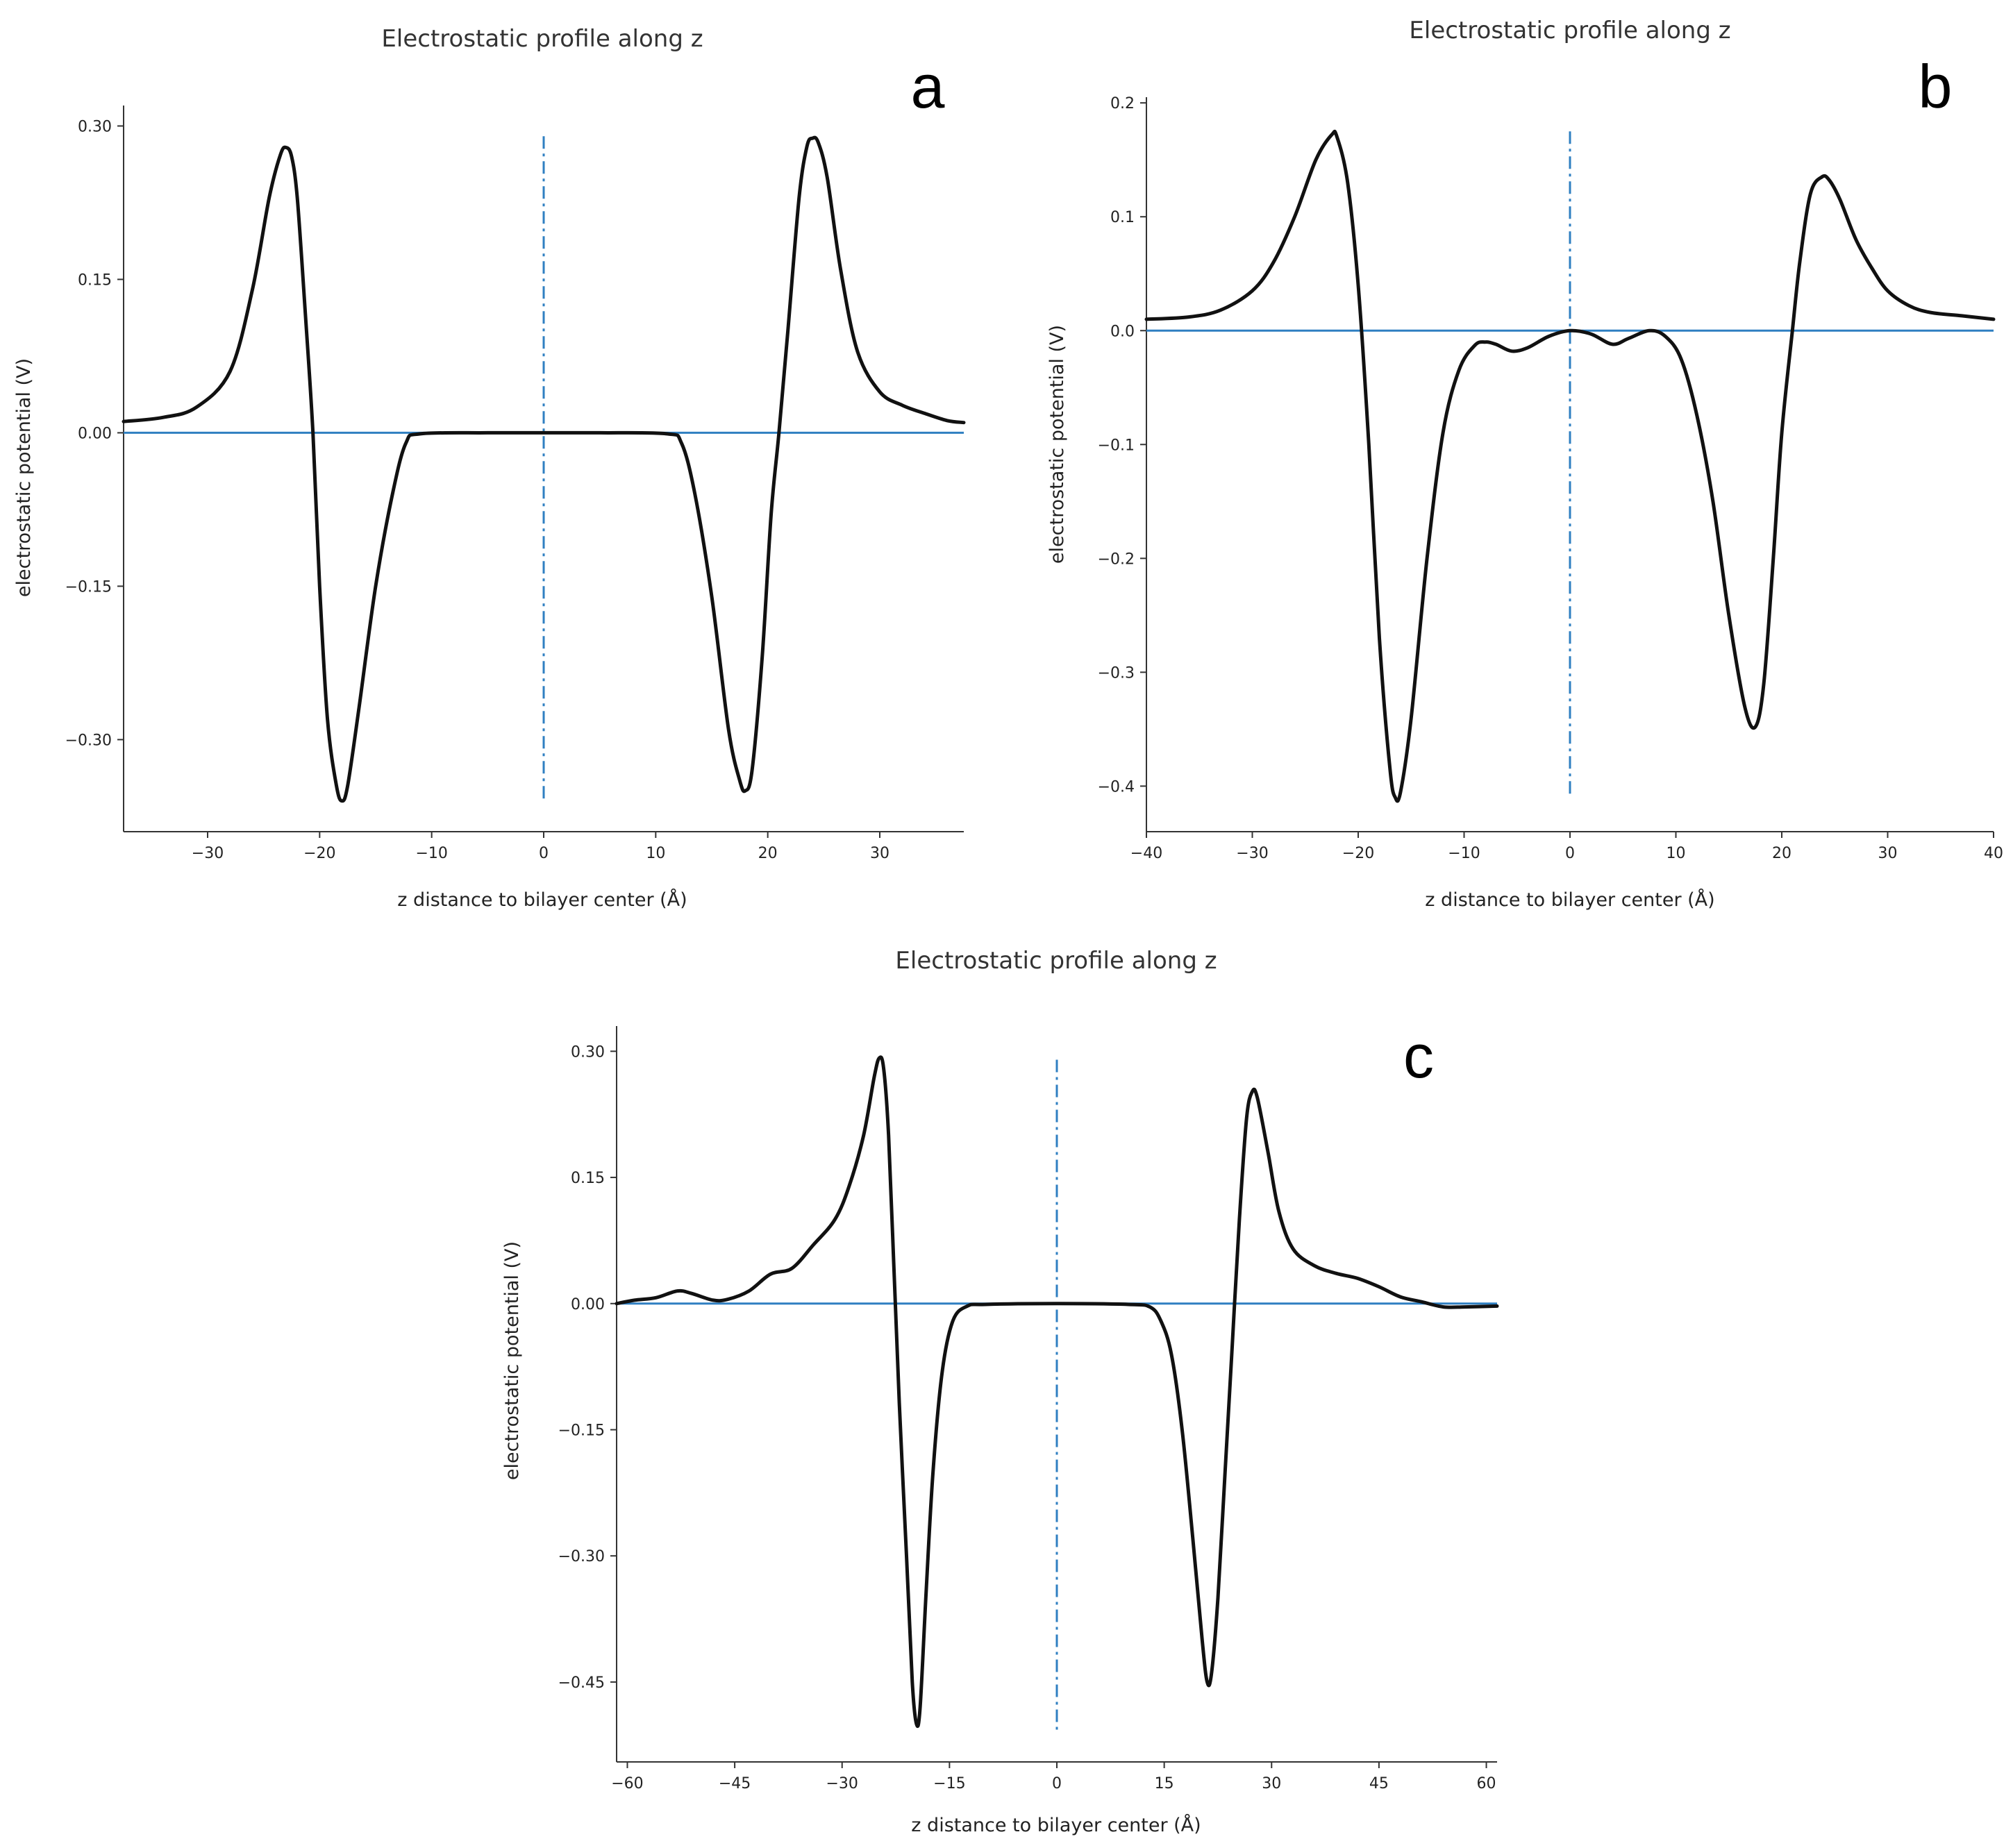  What do you see at coordinates (1122, 104) in the screenshot?
I see `y-tick-label: 0.2` at bounding box center [1122, 104].